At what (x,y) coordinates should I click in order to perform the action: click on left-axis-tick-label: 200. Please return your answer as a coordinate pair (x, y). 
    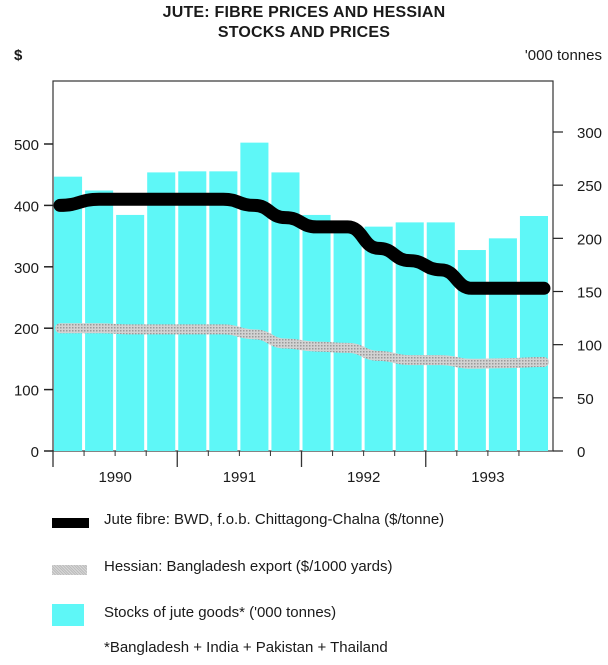
    Looking at the image, I should click on (26, 329).